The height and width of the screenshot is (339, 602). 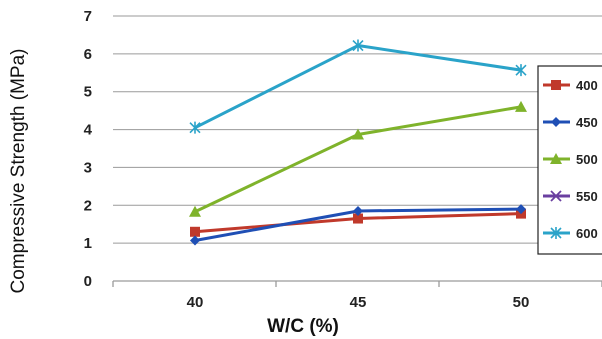 I want to click on legend-label: 450, so click(x=587, y=122).